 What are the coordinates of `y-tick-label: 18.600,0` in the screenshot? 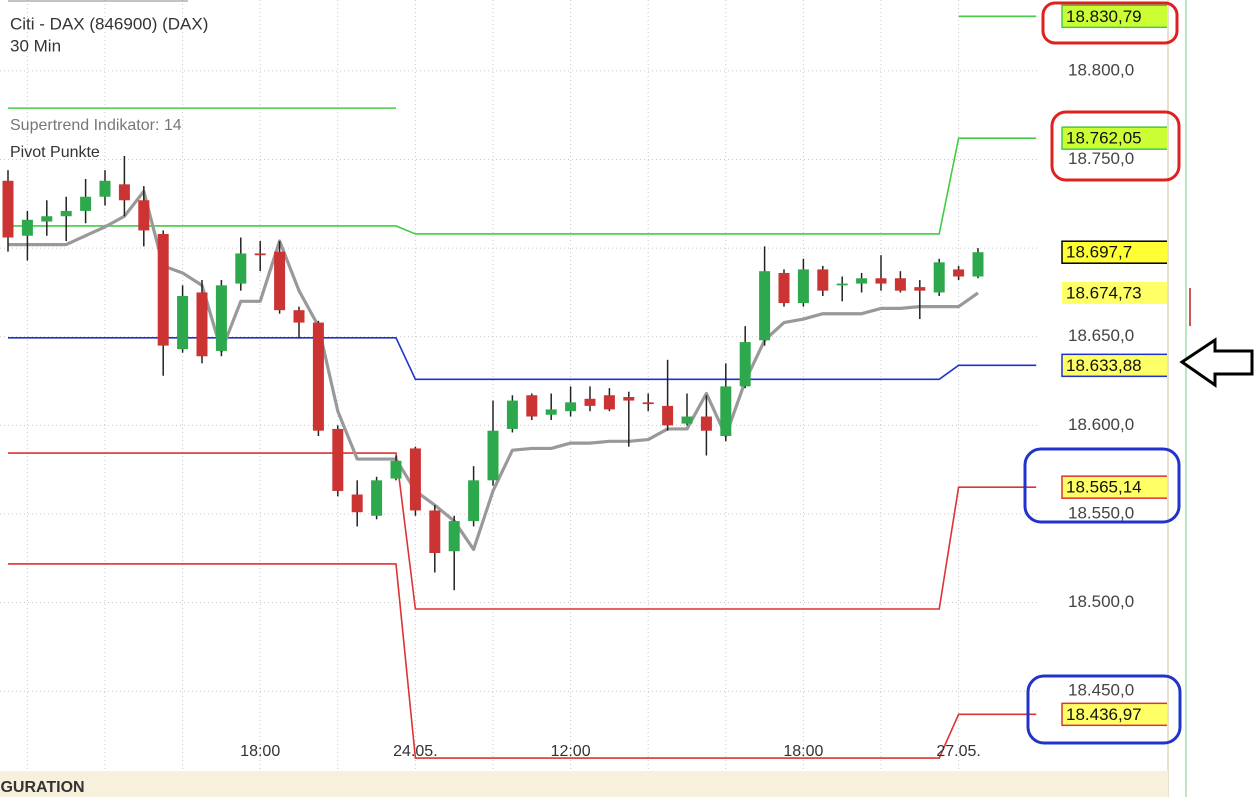 It's located at (1101, 424).